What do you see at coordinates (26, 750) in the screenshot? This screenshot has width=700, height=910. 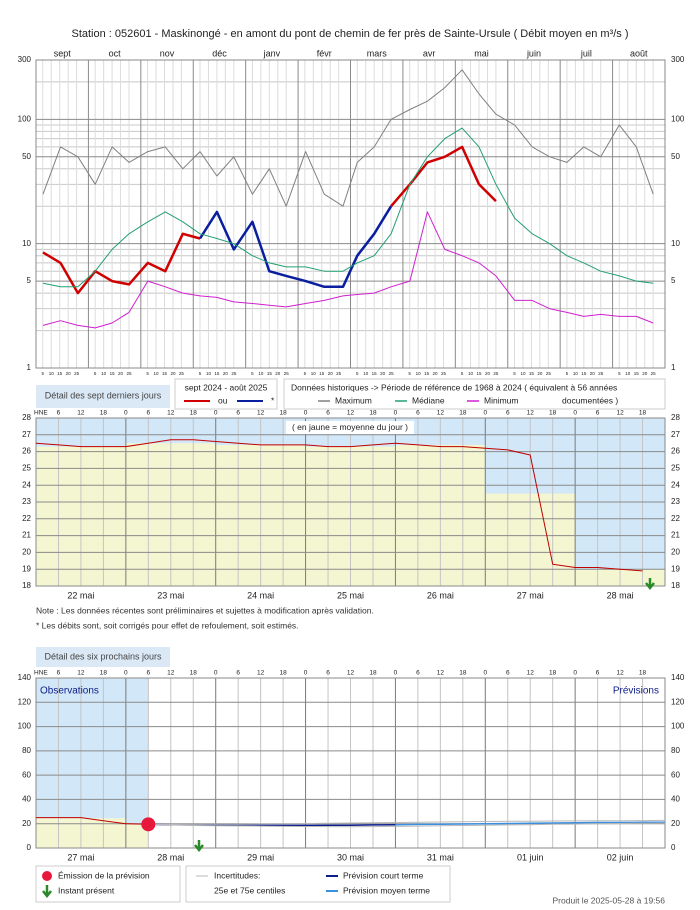 I see `y-tick-label: 80` at bounding box center [26, 750].